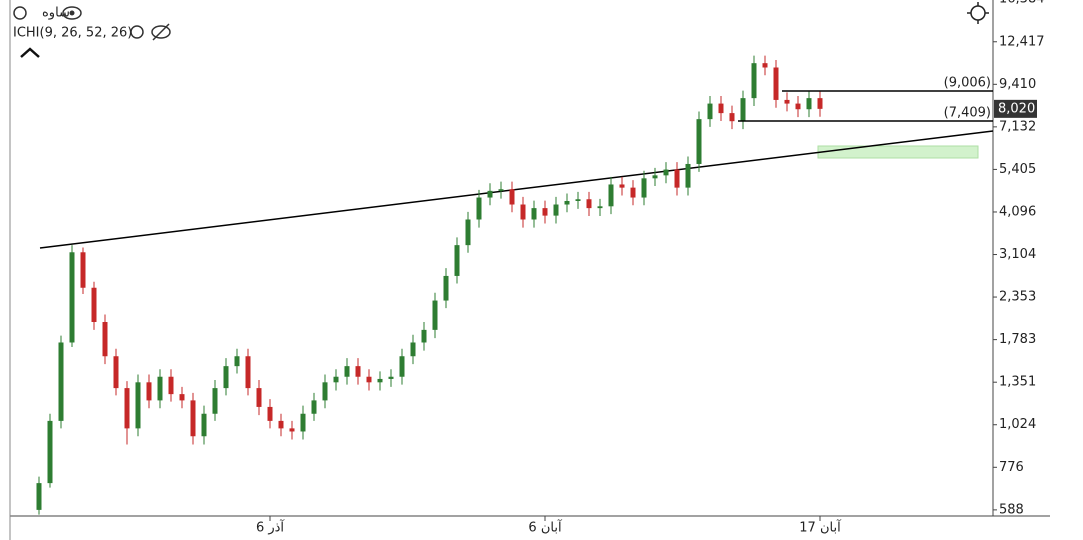 The height and width of the screenshot is (540, 1083). Describe the element at coordinates (270, 527) in the screenshot. I see `x-tick-label: 6 آذر` at that location.